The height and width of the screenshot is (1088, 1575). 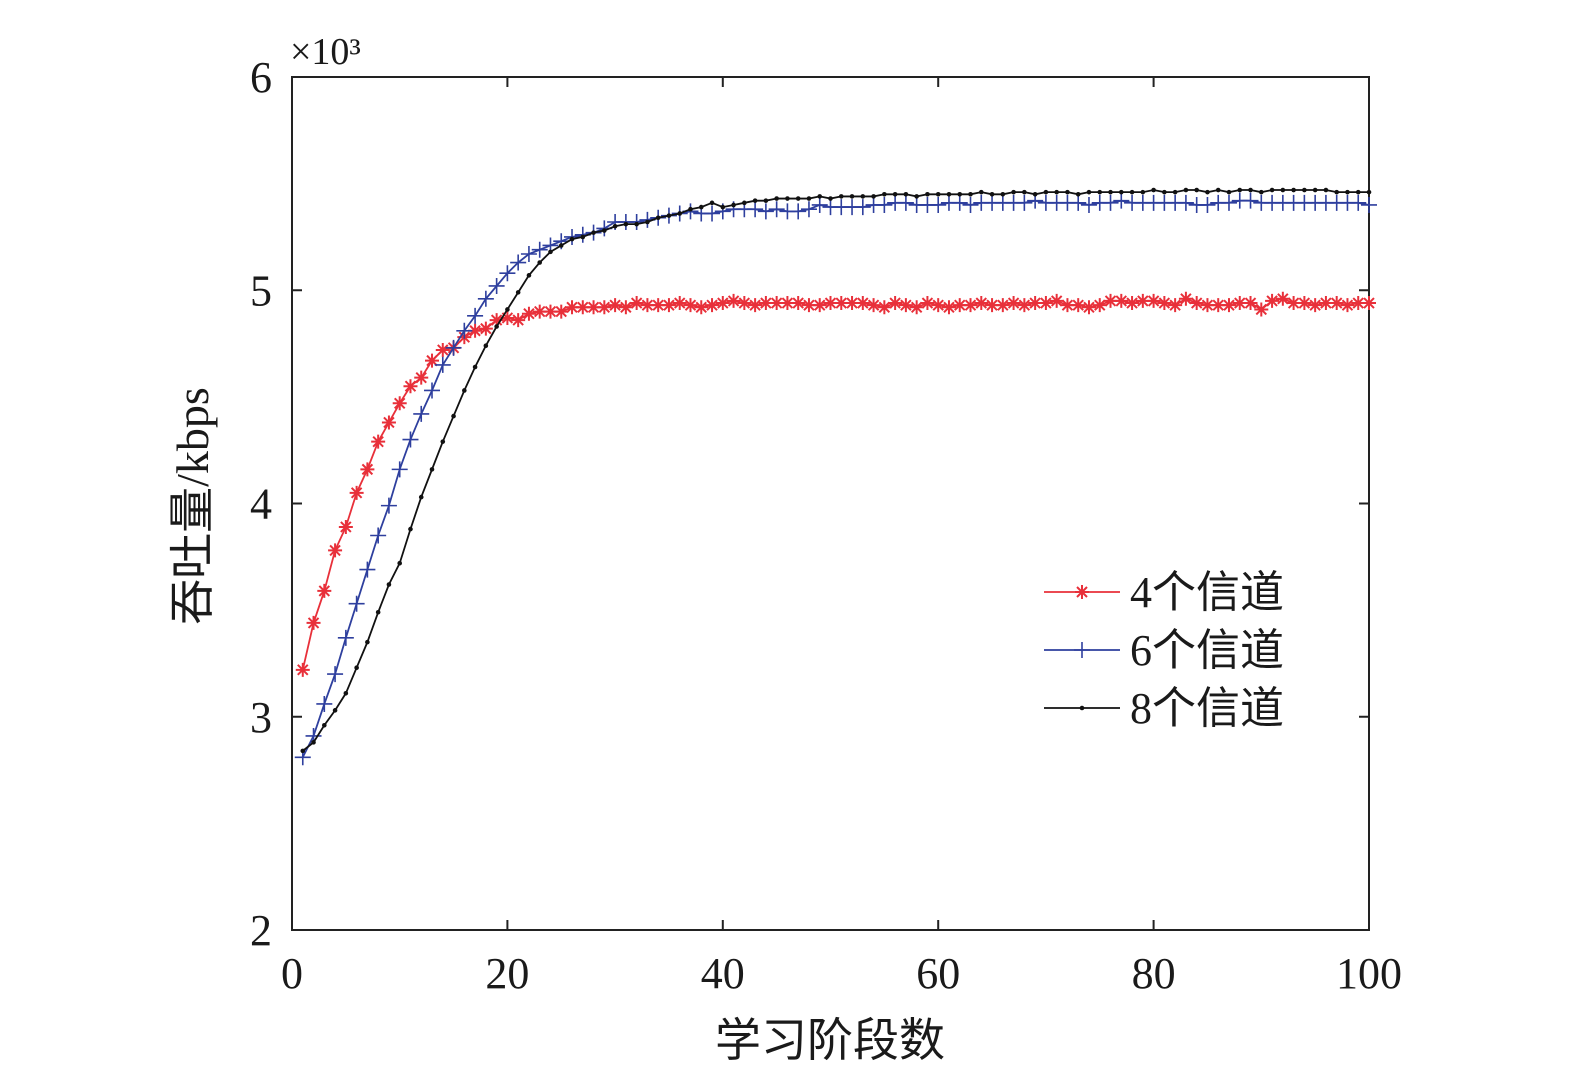 I want to click on legend: 4个信道 6个信道 8个信道, so click(x=1164, y=650).